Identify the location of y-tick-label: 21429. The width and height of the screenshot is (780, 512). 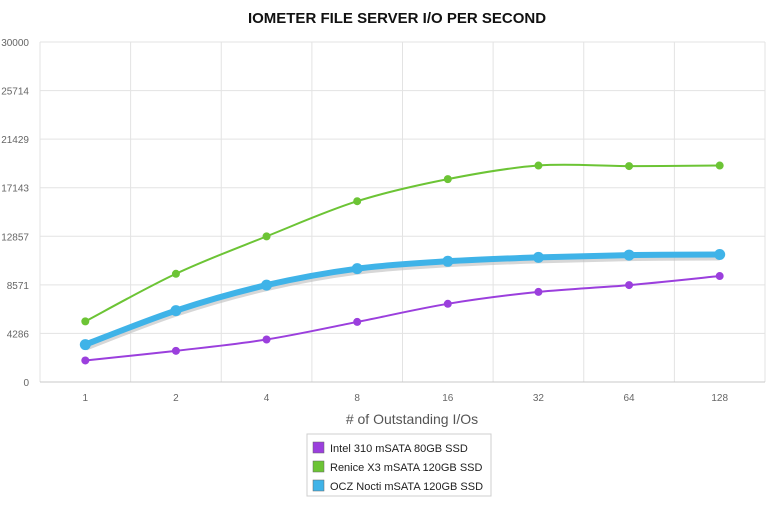
(15, 140).